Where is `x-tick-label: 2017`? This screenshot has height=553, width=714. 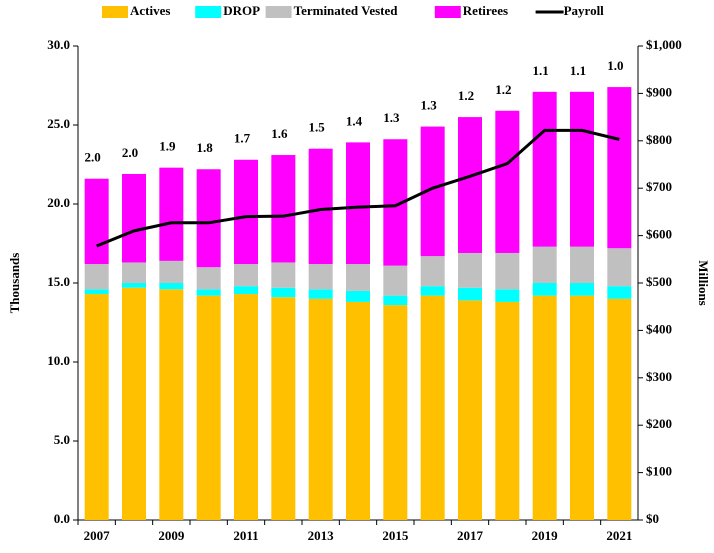 x-tick-label: 2017 is located at coordinates (470, 535).